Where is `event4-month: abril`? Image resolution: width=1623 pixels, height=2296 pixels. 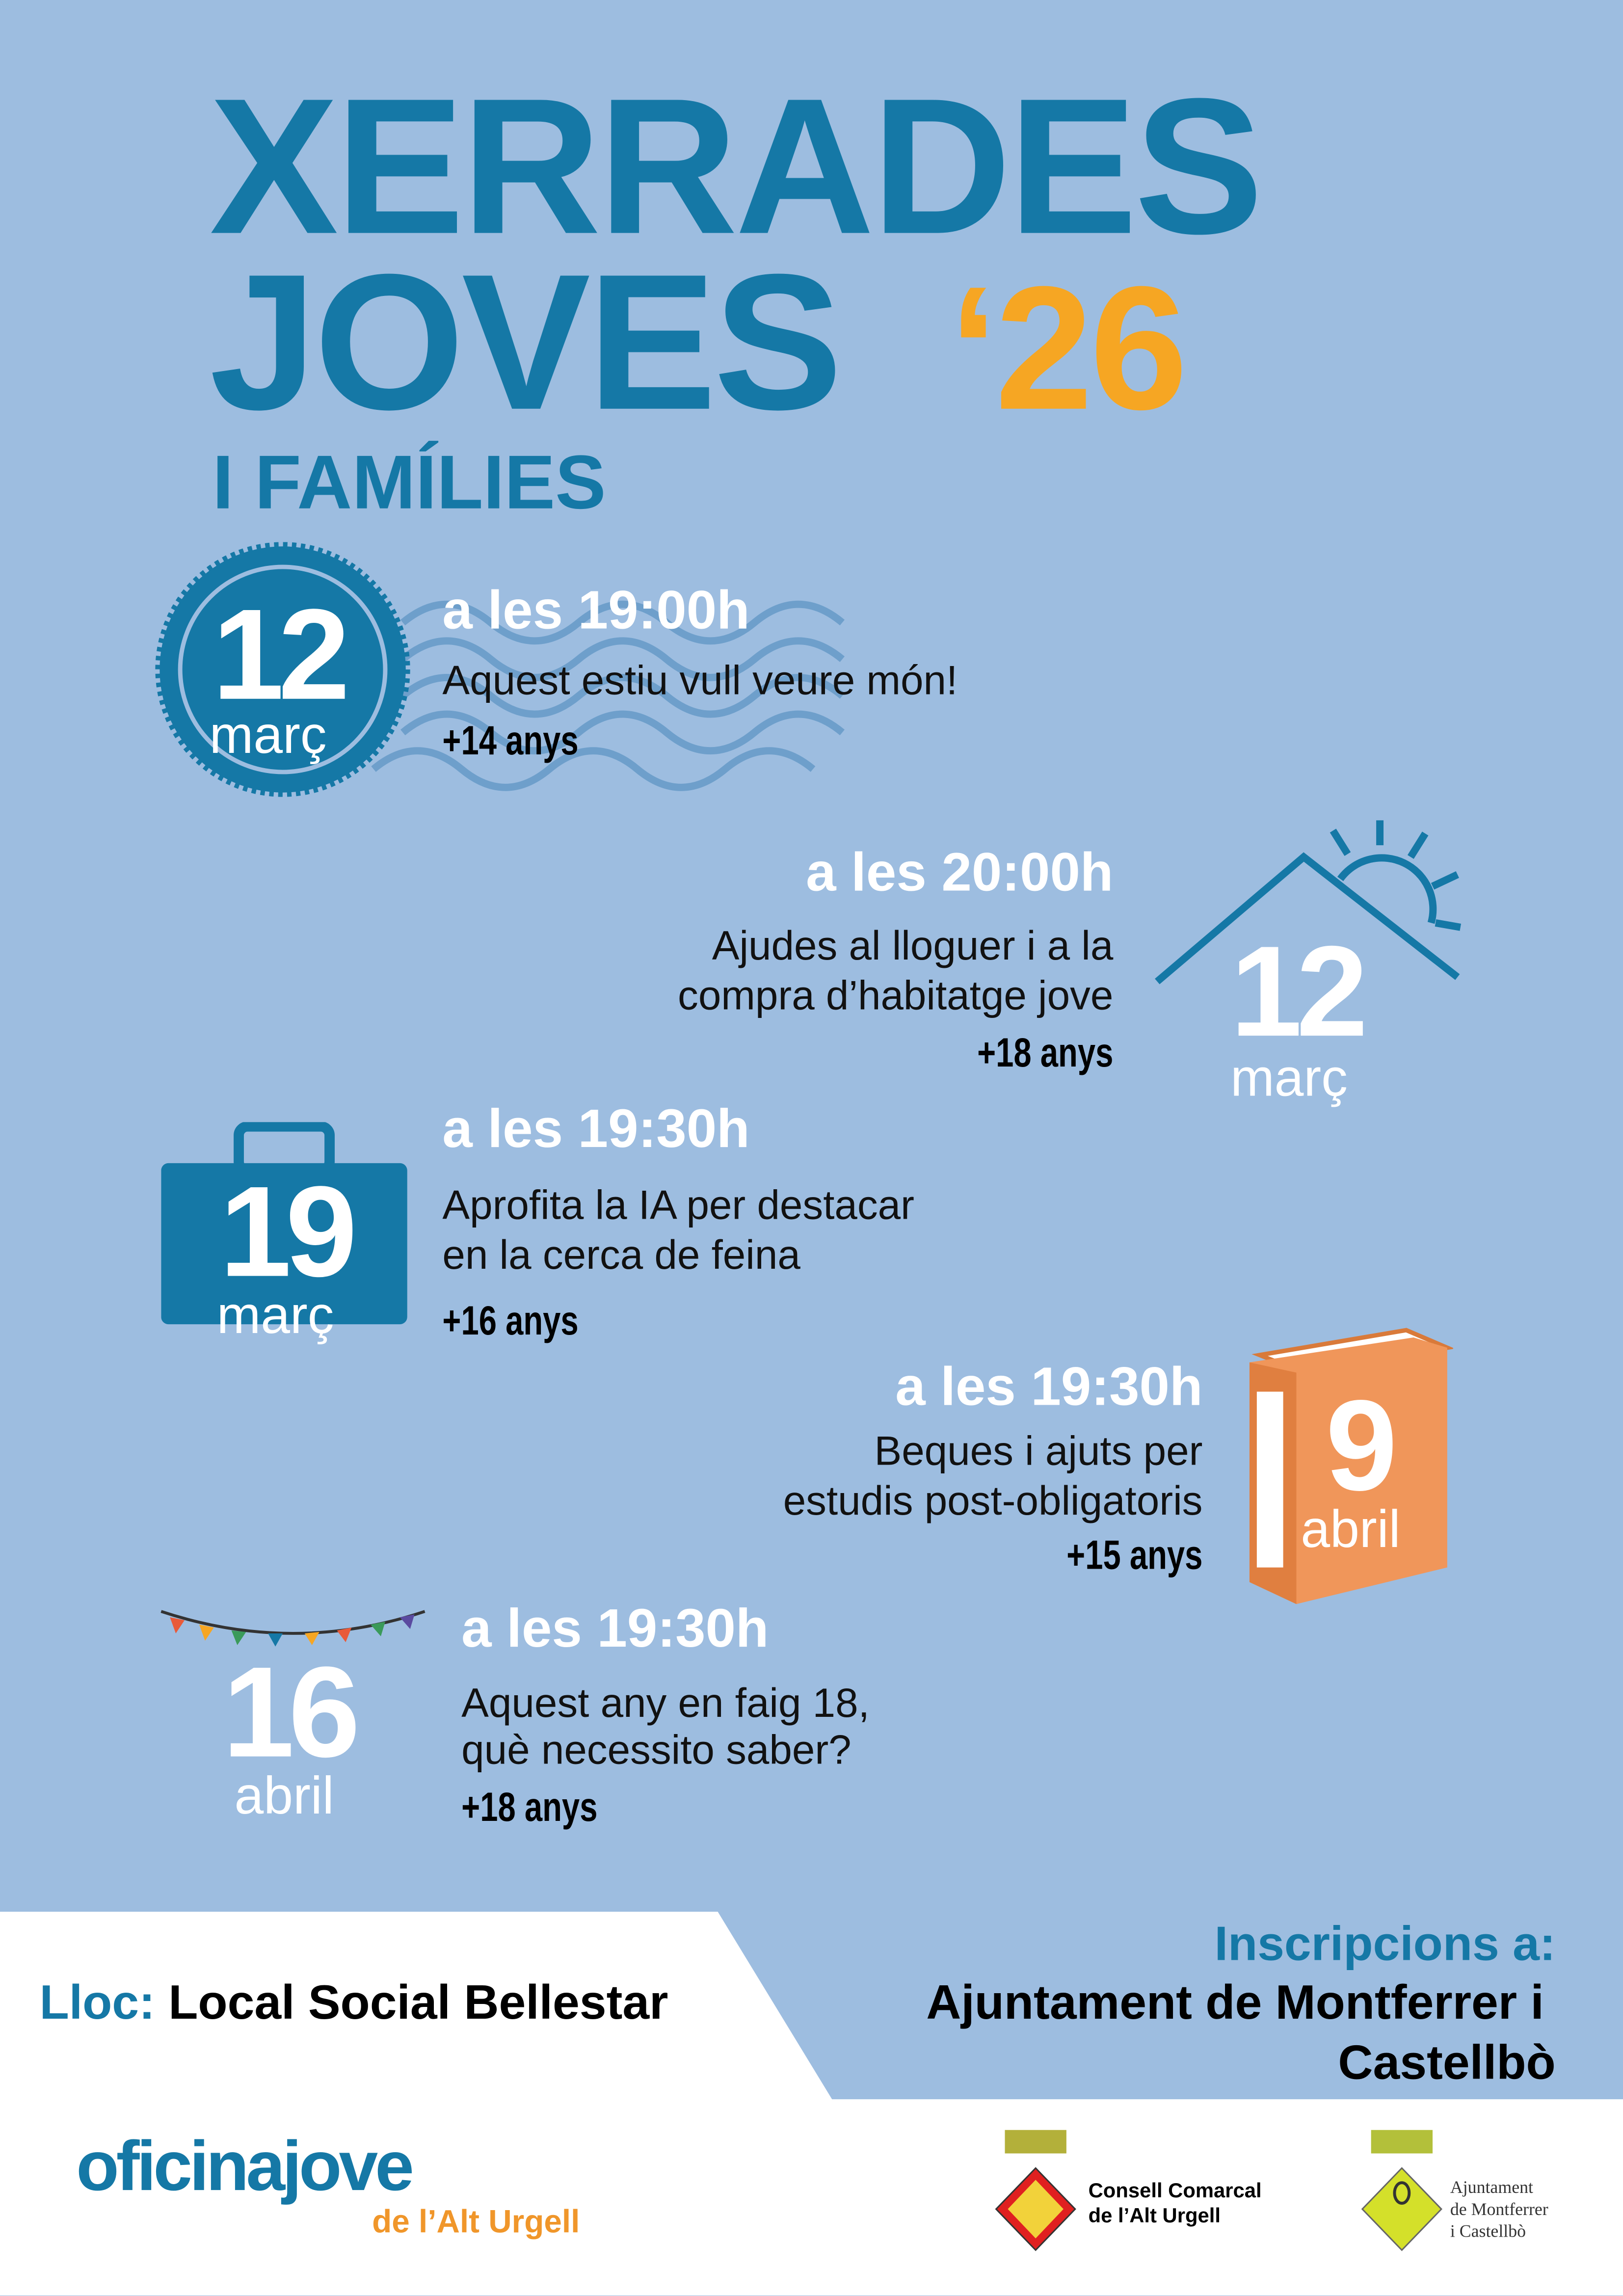
event4-month: abril is located at coordinates (1351, 1528).